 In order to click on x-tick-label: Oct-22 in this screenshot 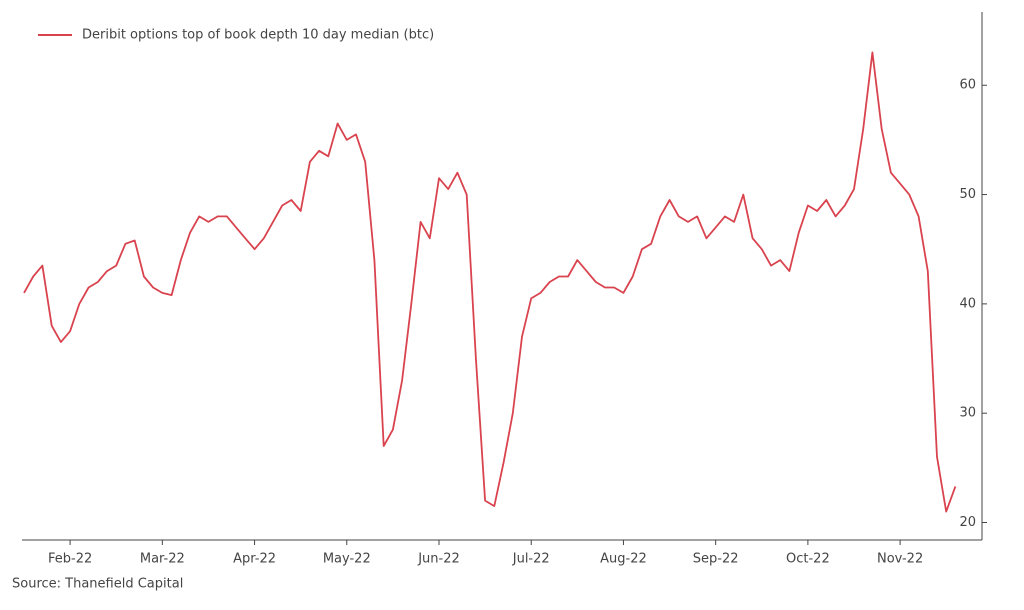, I will do `click(808, 559)`.